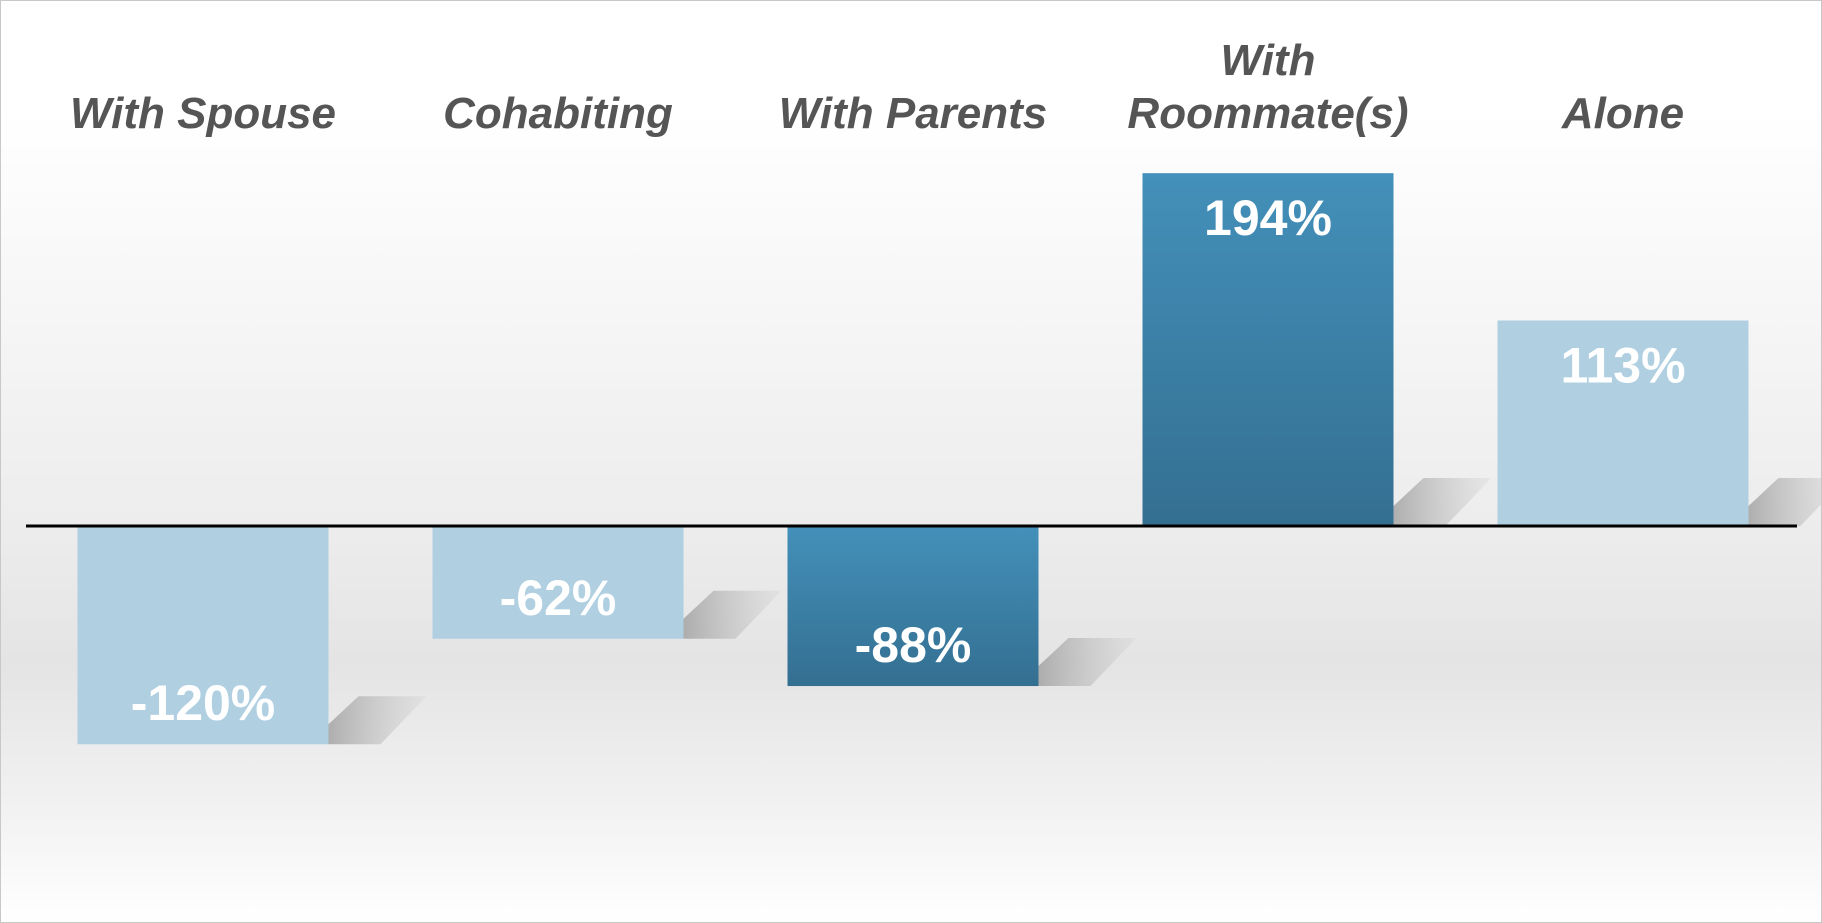  What do you see at coordinates (203, 703) in the screenshot?
I see `value-label-with-spouse: -120%` at bounding box center [203, 703].